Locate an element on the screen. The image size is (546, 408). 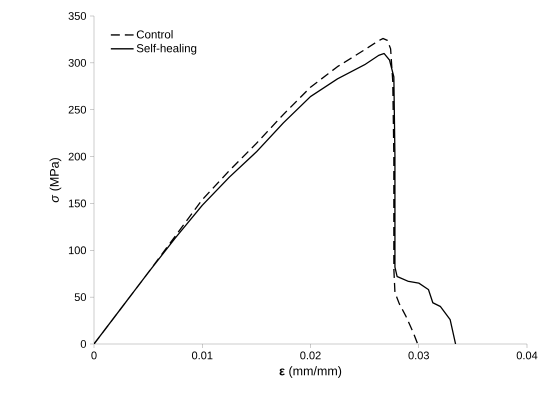
y-tick-label: 50 is located at coordinates (80, 297).